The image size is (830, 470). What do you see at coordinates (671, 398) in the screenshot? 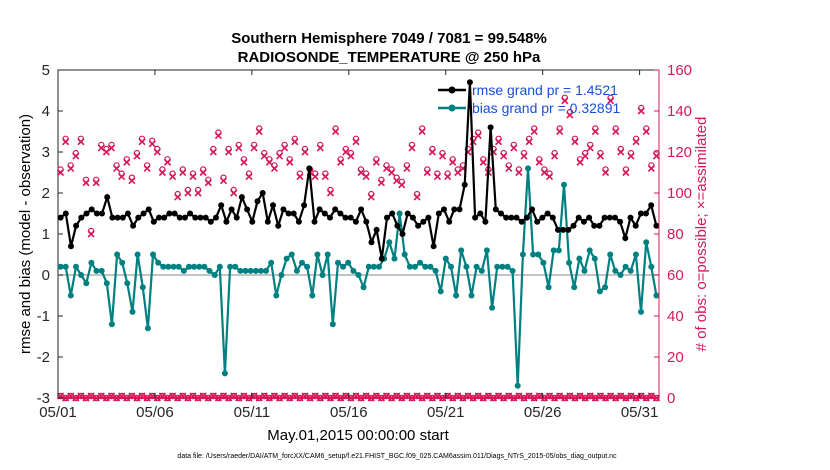
I see `y-right-tick-label: 0` at bounding box center [671, 398].